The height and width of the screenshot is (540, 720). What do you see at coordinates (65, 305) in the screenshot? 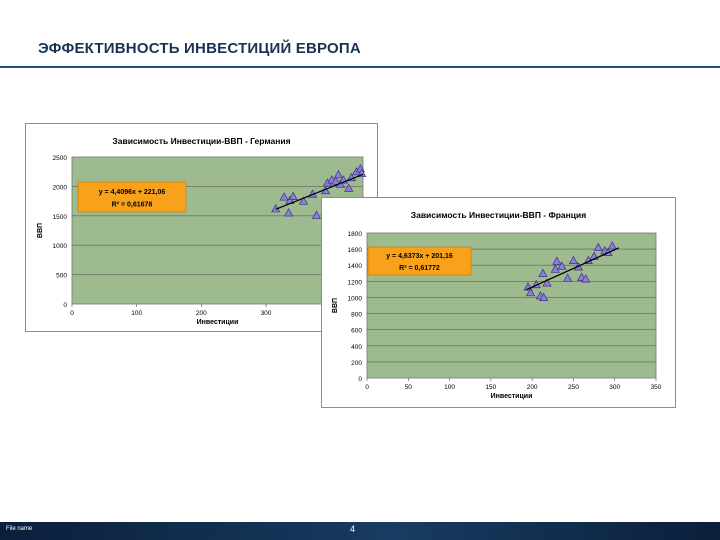
I see `germany-y-tick-label: 0` at bounding box center [65, 305].